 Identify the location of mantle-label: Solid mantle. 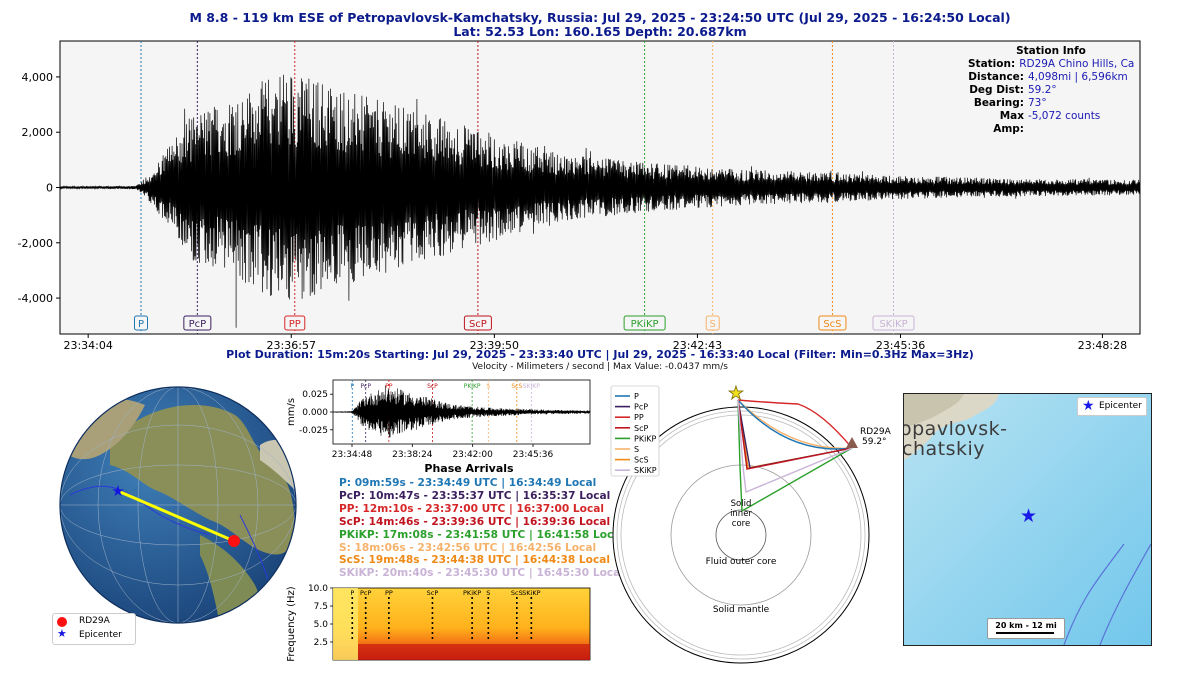
(741, 610).